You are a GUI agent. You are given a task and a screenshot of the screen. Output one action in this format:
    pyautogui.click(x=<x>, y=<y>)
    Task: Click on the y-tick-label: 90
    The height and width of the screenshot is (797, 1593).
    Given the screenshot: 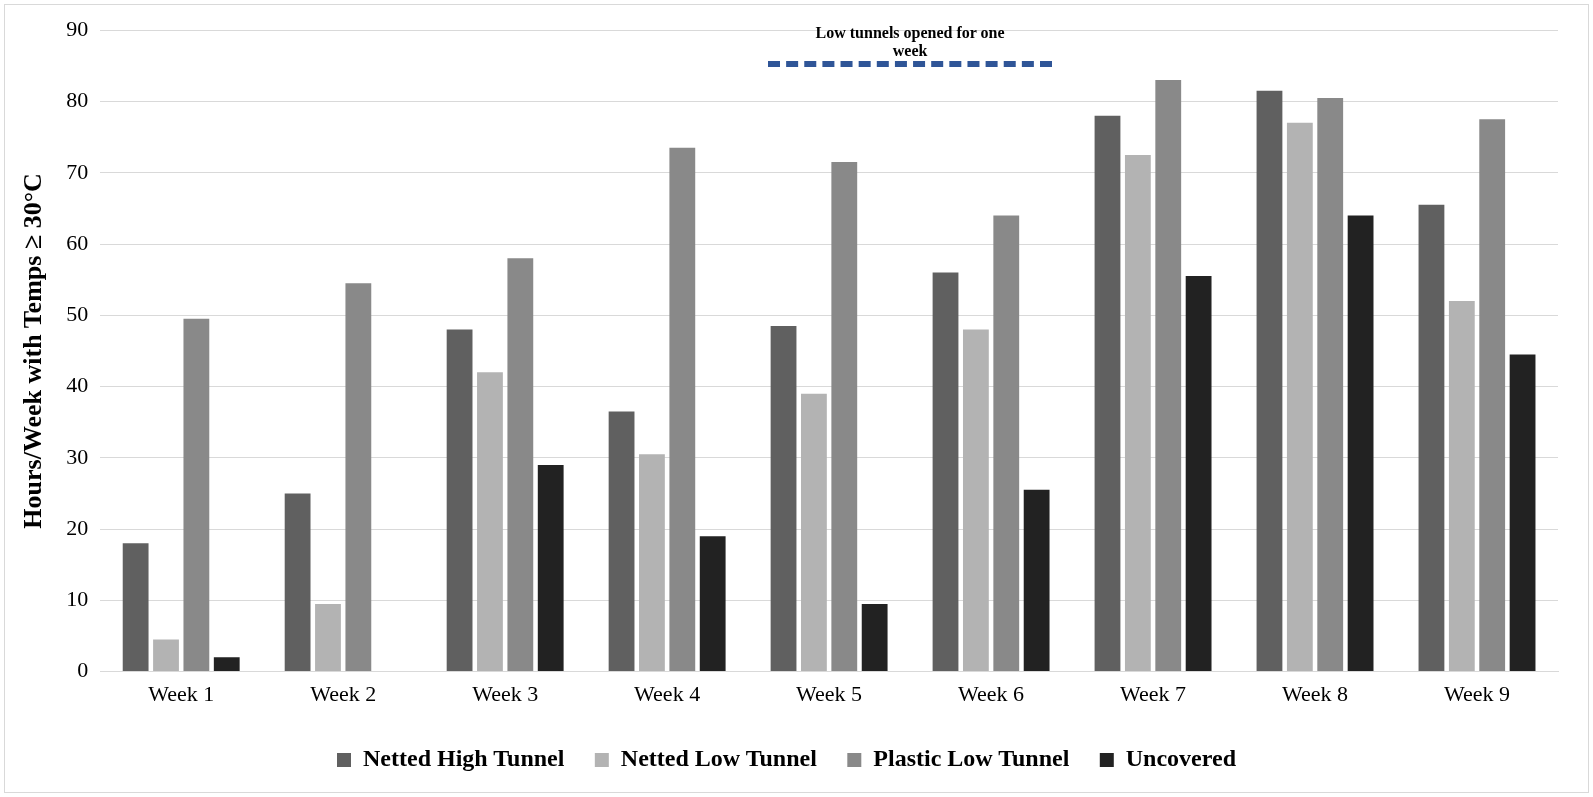 What is the action you would take?
    pyautogui.click(x=77, y=28)
    